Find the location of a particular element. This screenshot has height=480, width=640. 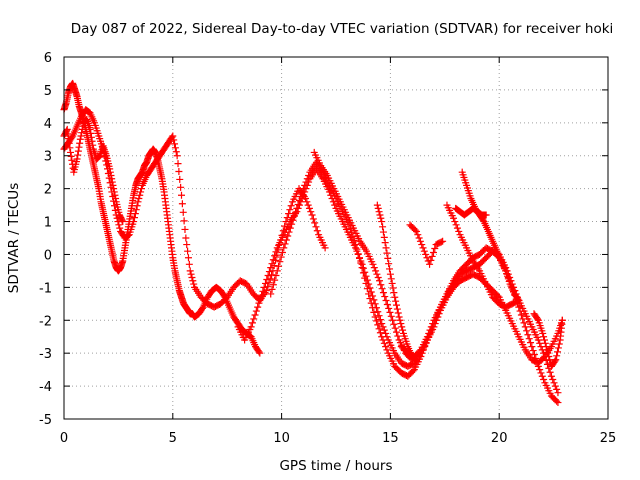

series-track-g is located at coordinates (363, 256).